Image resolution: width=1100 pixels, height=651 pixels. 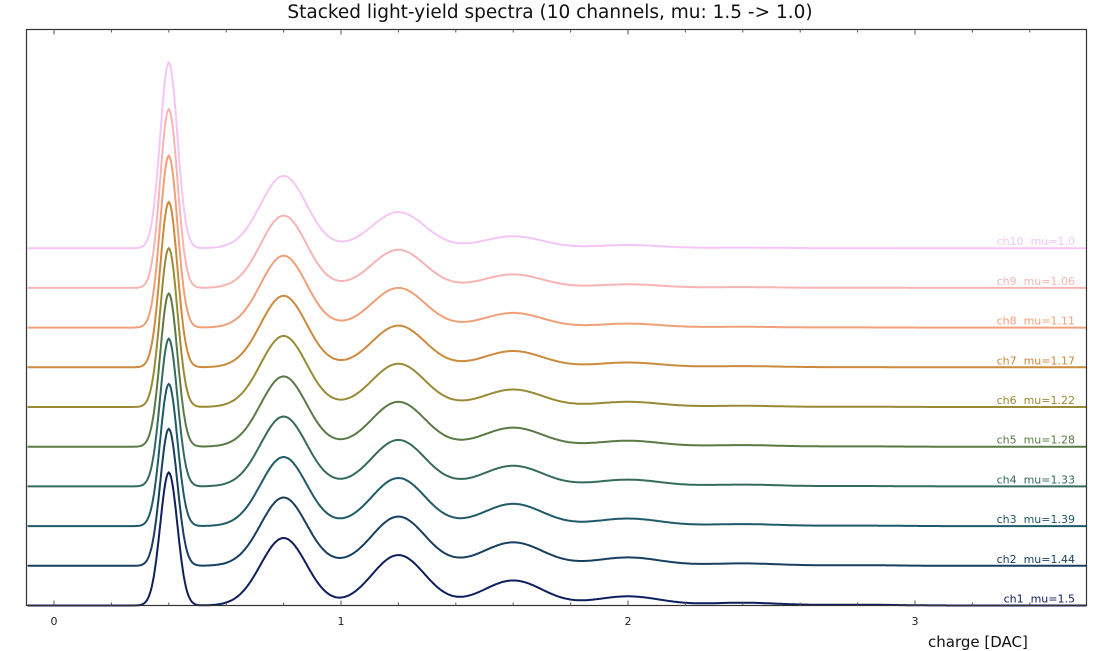 I want to click on x-tick-label: 3, so click(x=915, y=621).